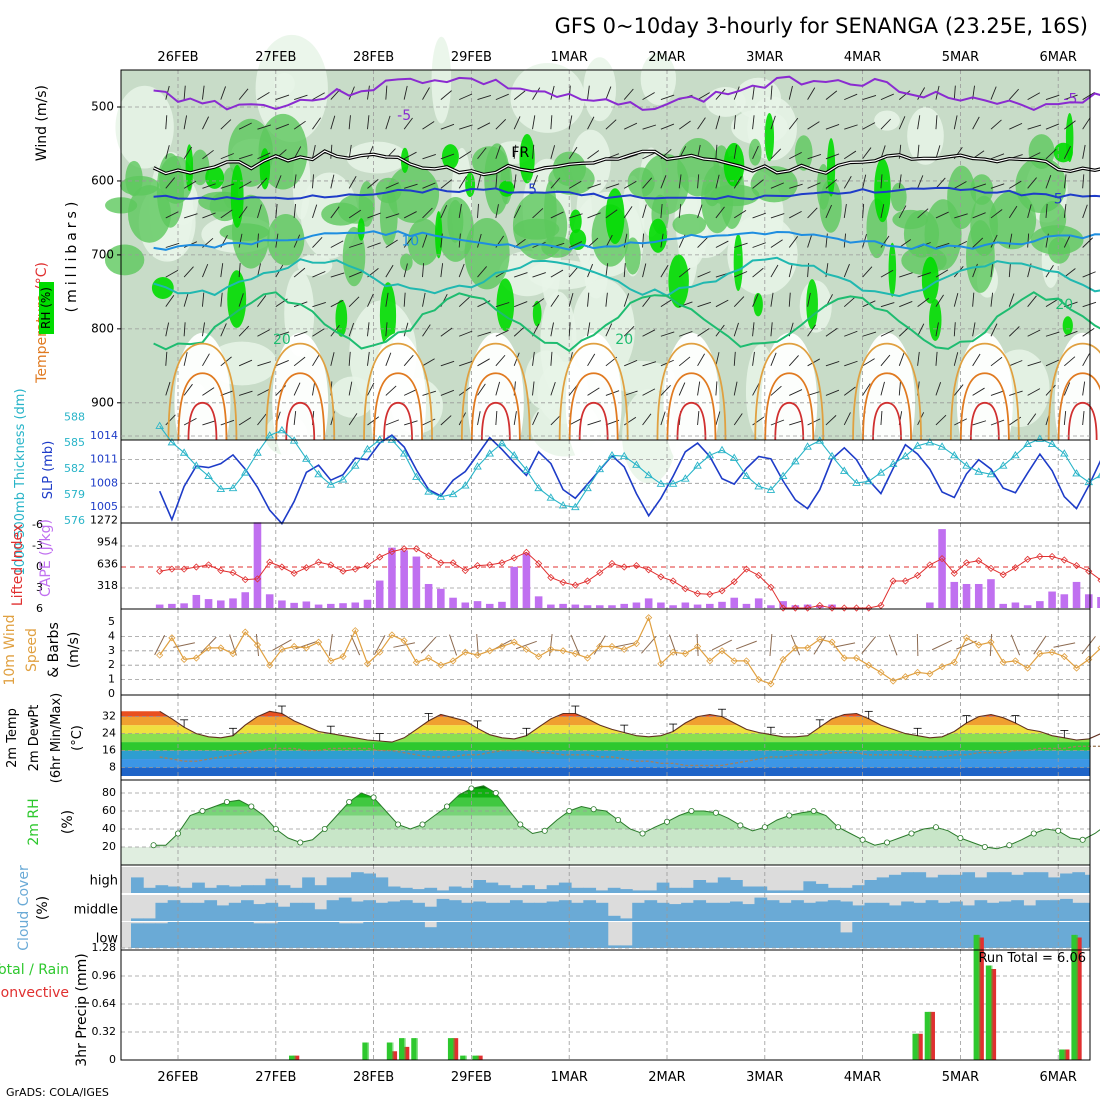 This screenshot has height=1100, width=1100. I want to click on precip-conv-bar, so click(981, 998).